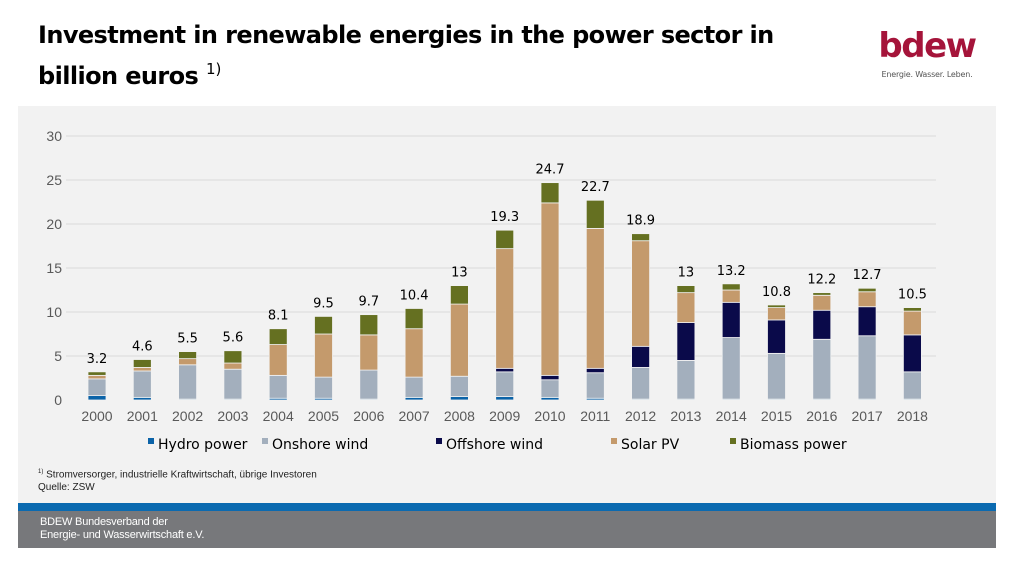 The width and height of the screenshot is (1027, 573). What do you see at coordinates (278, 316) in the screenshot?
I see `total-label: 8.1` at bounding box center [278, 316].